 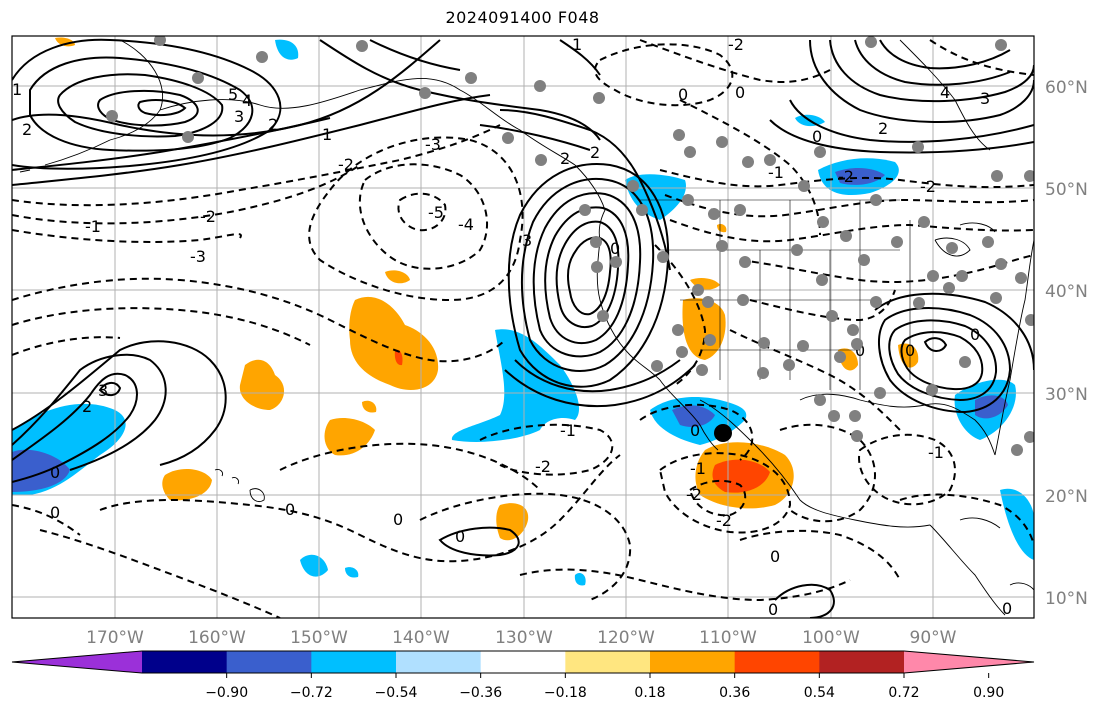 I want to click on lon-label-160w: 160°W, so click(x=217, y=638).